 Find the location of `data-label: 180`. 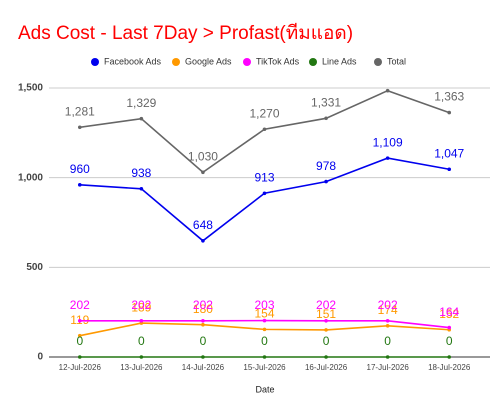

data-label: 180 is located at coordinates (203, 309).